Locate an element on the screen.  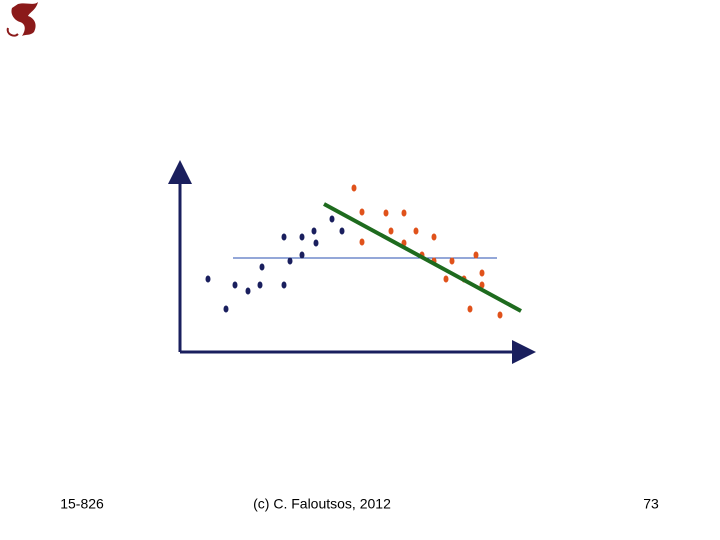
blue-points is located at coordinates (275, 264).